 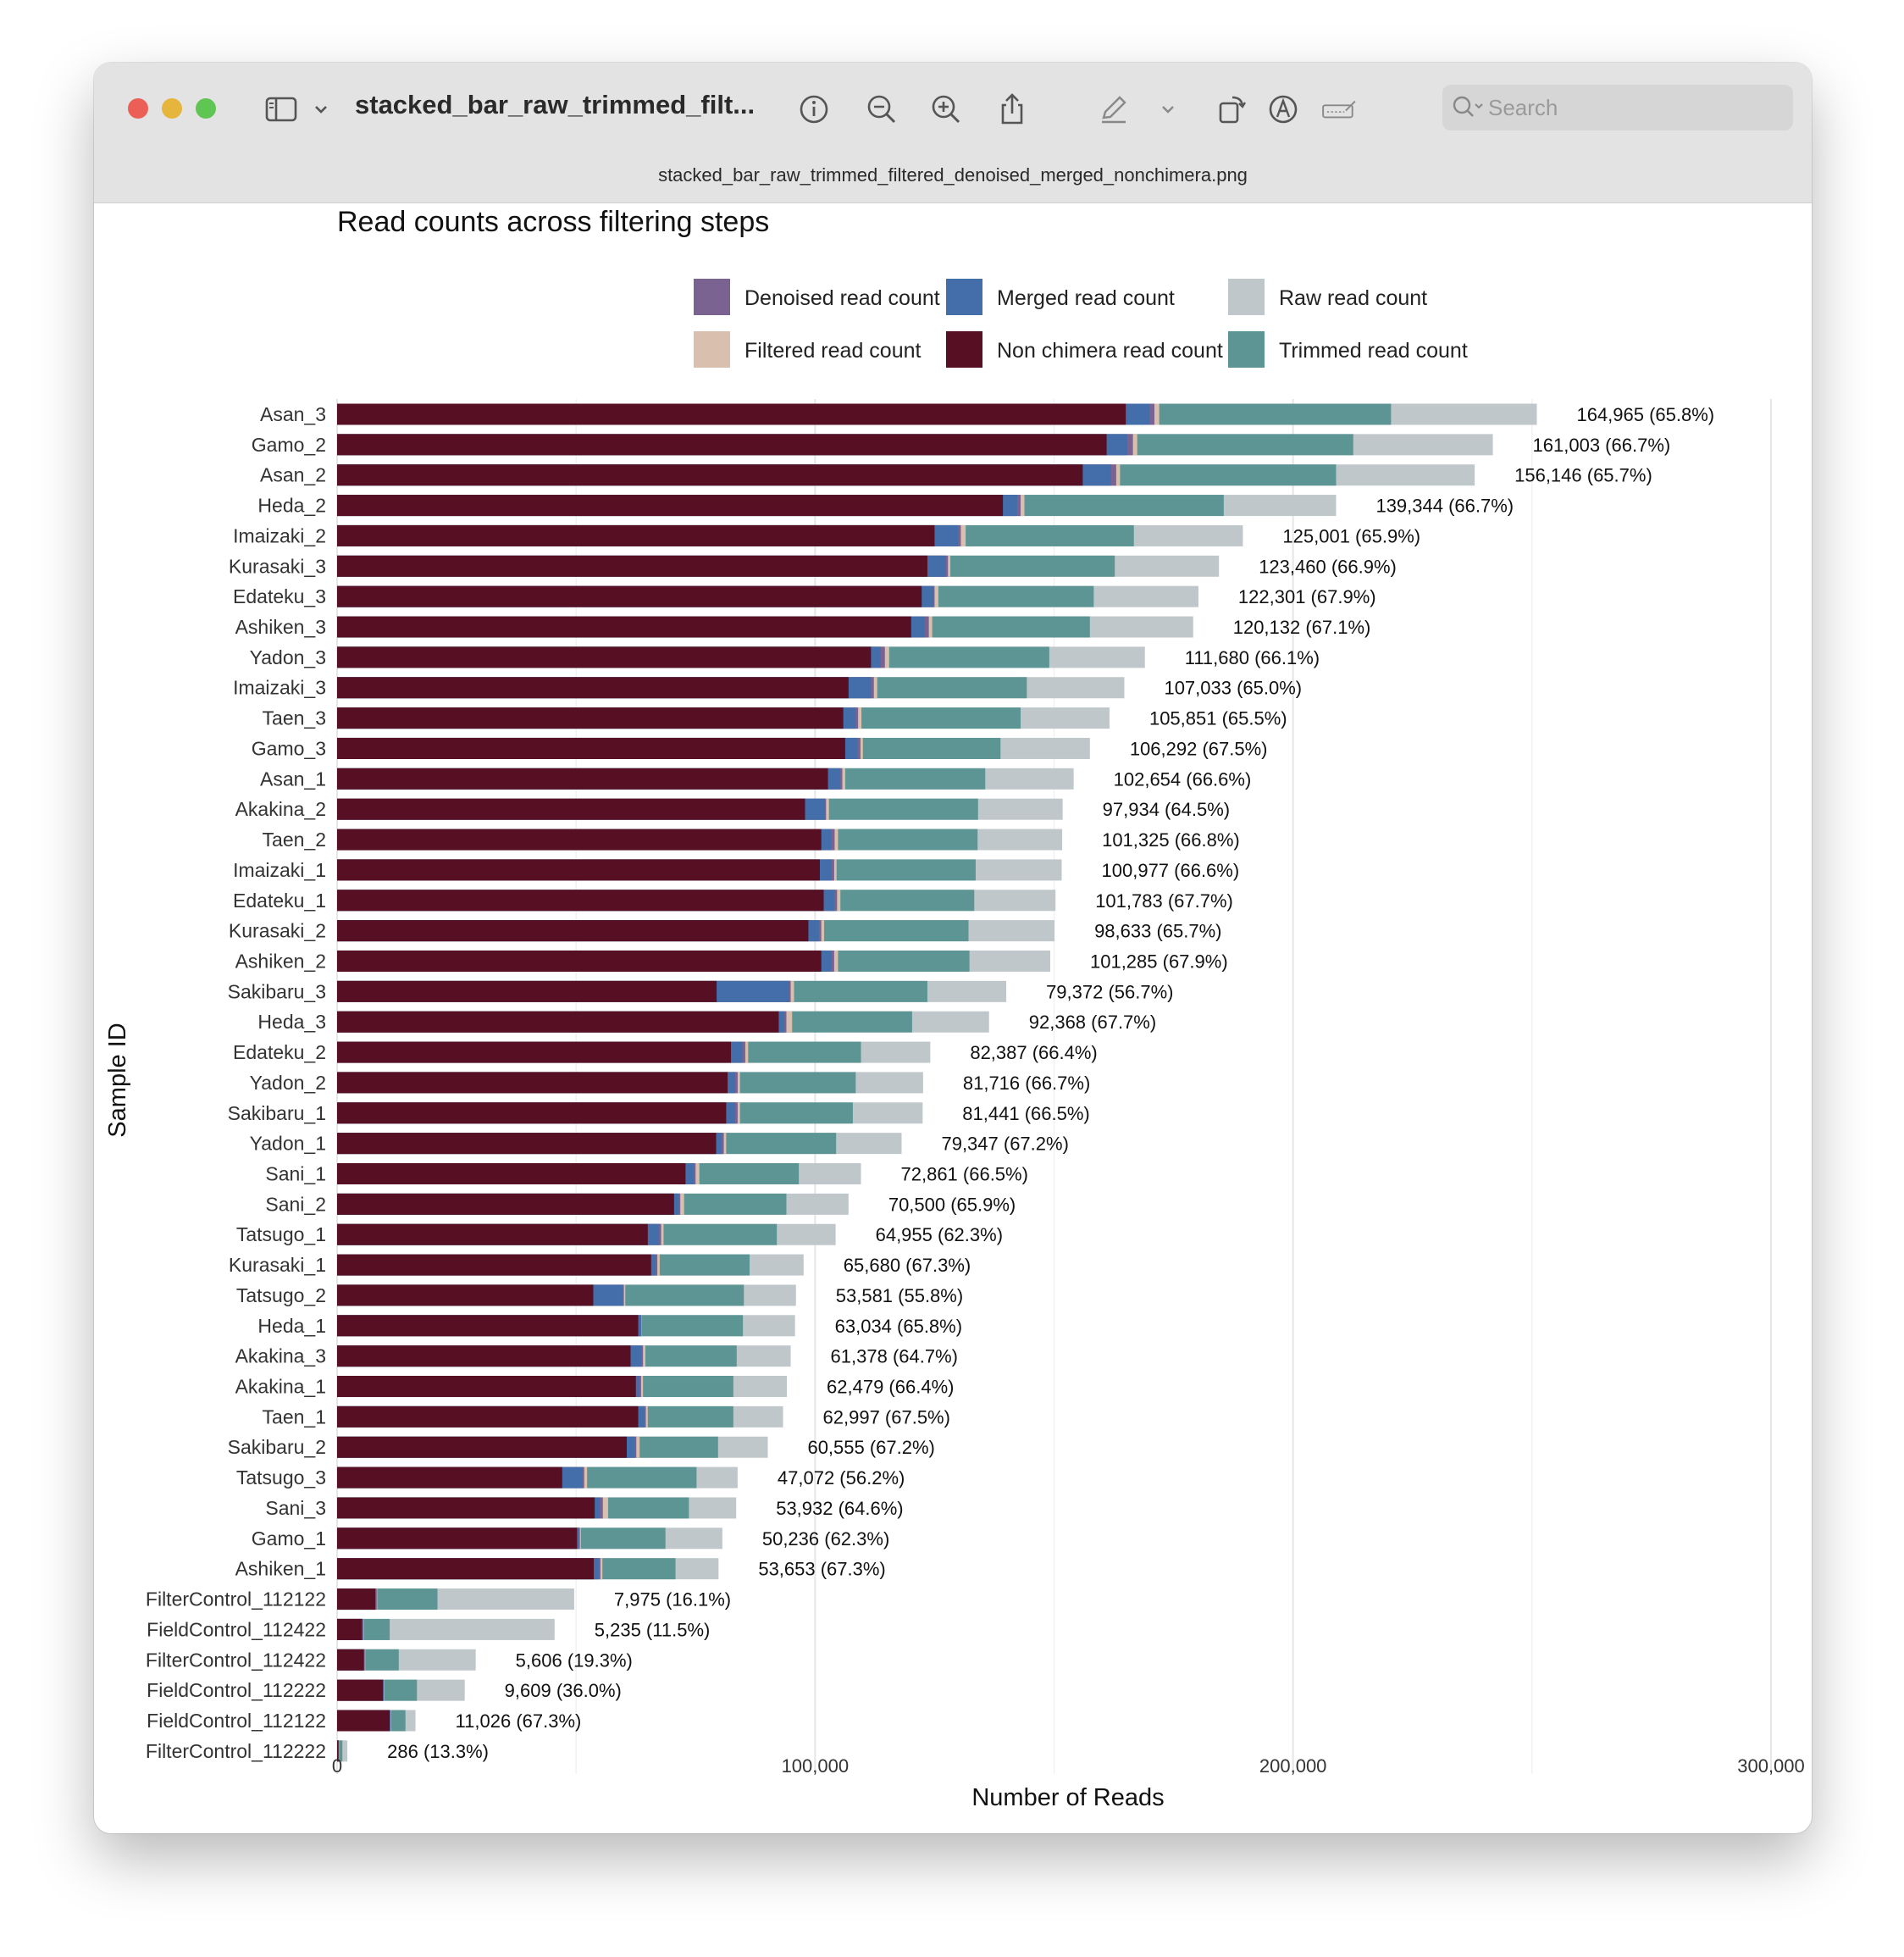 What do you see at coordinates (1114, 109) in the screenshot?
I see `markup-pen-icon` at bounding box center [1114, 109].